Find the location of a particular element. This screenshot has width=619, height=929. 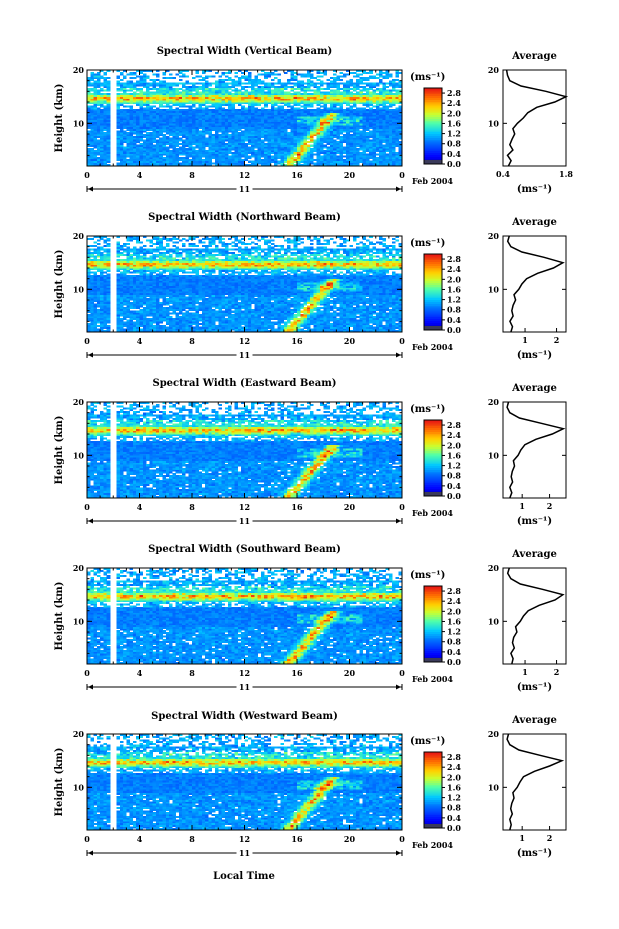

average-frame is located at coordinates (534, 782).